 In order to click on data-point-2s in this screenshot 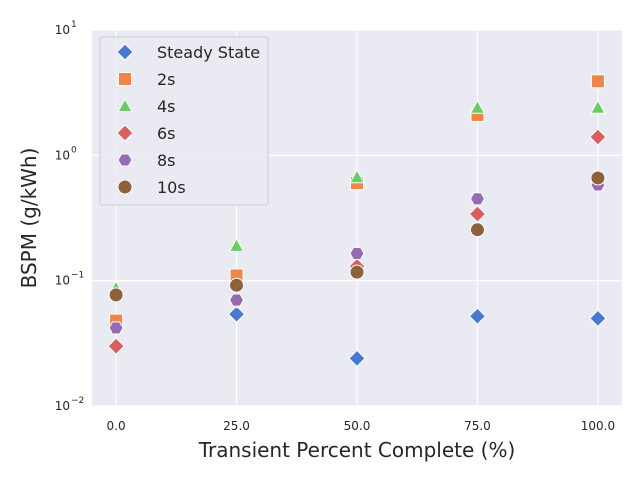, I will do `click(597, 81)`.